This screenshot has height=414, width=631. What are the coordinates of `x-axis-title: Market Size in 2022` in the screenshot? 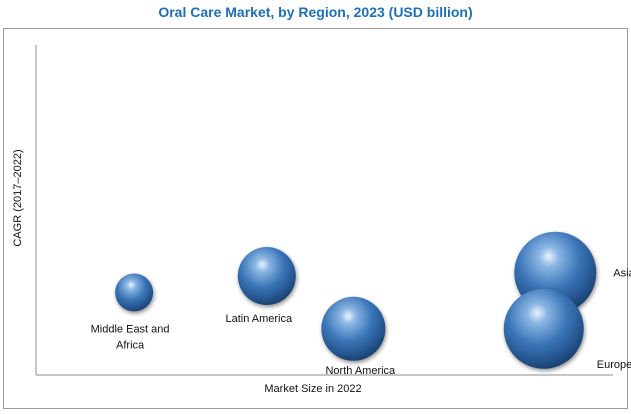 It's located at (312, 389).